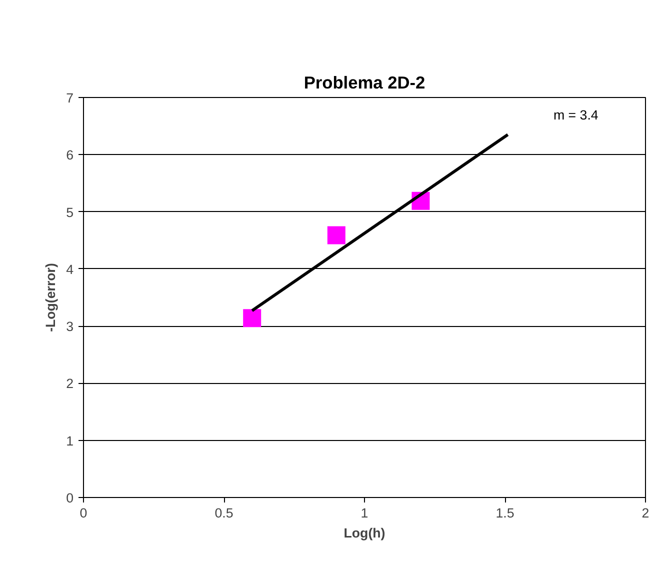  What do you see at coordinates (70, 384) in the screenshot?
I see `y-tick-label: 2` at bounding box center [70, 384].